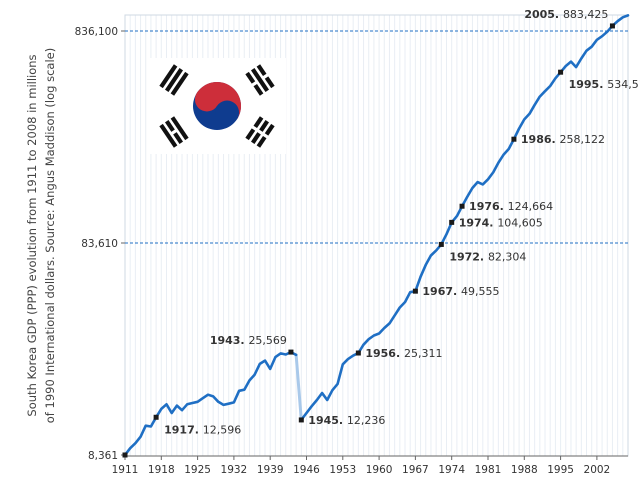 This screenshot has height=493, width=640. I want to click on data-label: 1995. 534,517, so click(604, 84).